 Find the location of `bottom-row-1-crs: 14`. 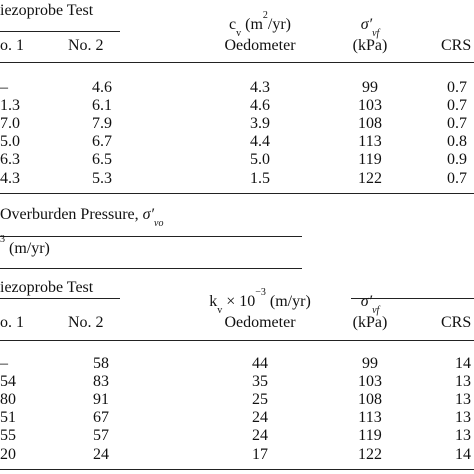

bottom-row-1-crs: 14 is located at coordinates (463, 363).